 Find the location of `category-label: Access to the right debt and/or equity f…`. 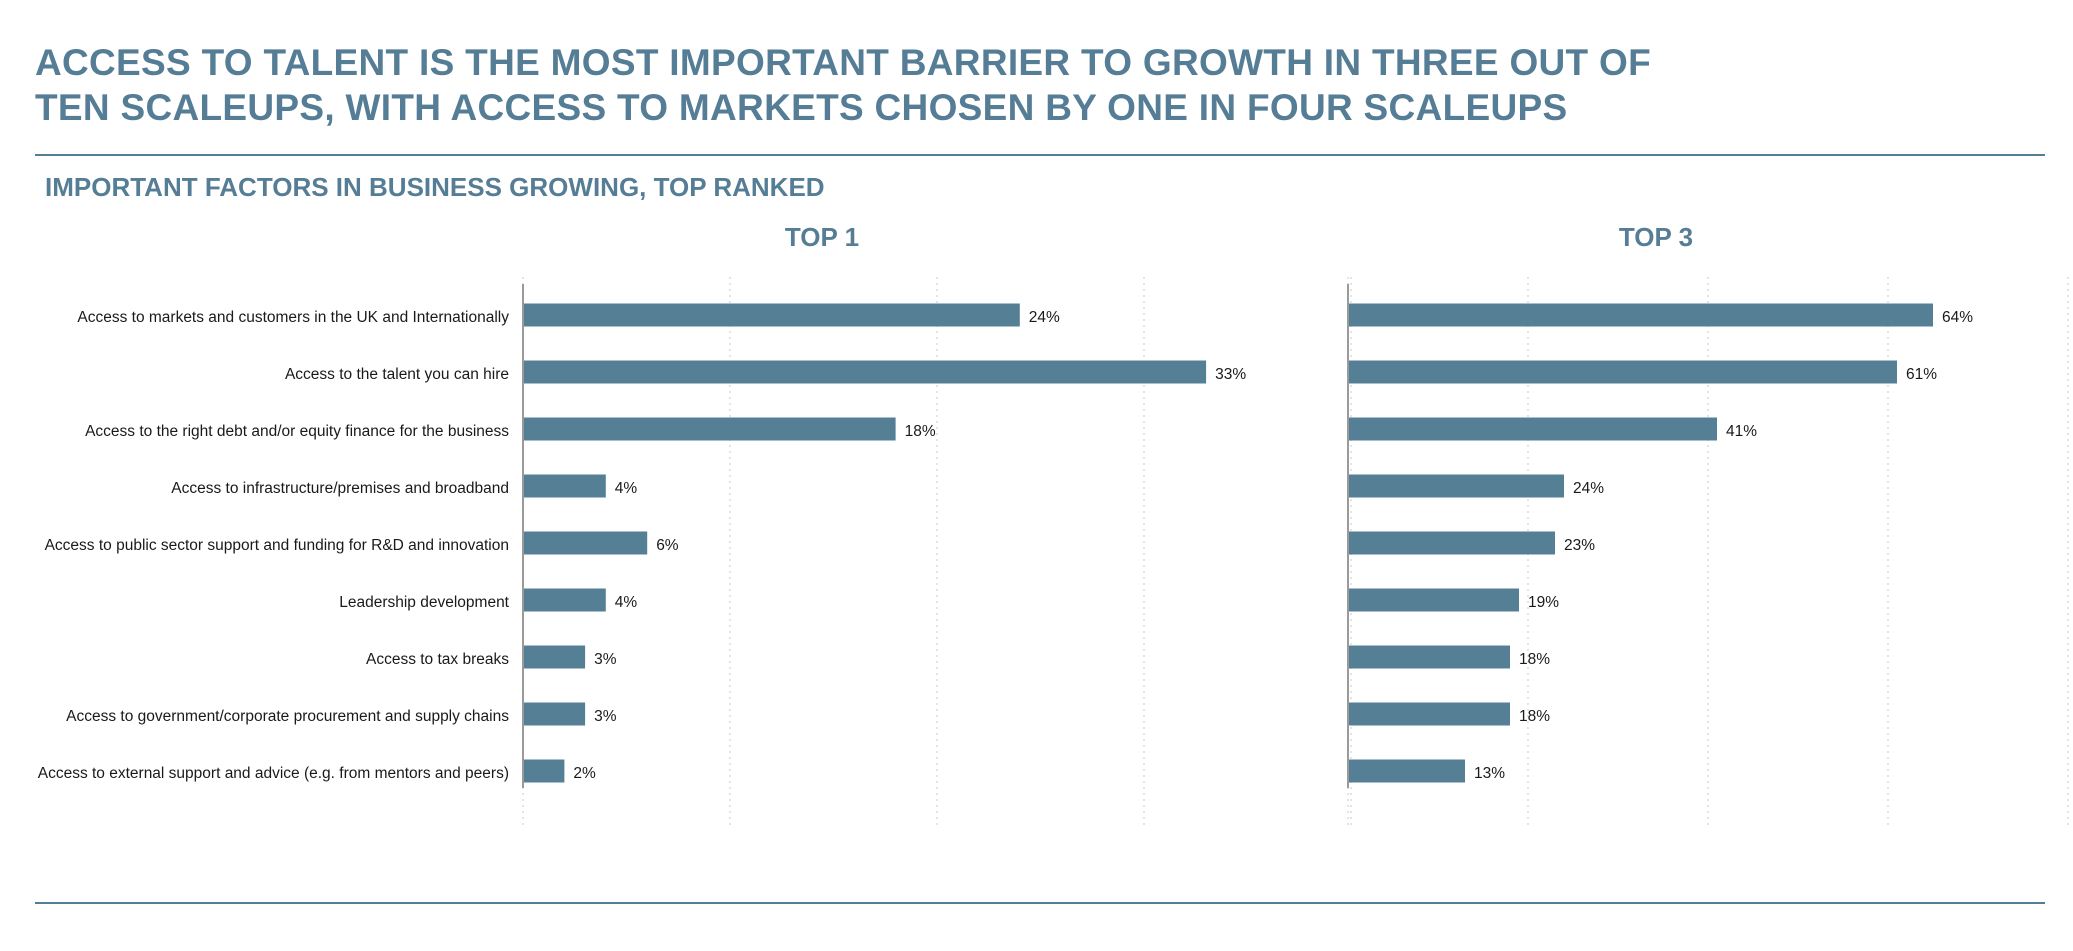

category-label: Access to the right debt and/or equity f… is located at coordinates (297, 431).